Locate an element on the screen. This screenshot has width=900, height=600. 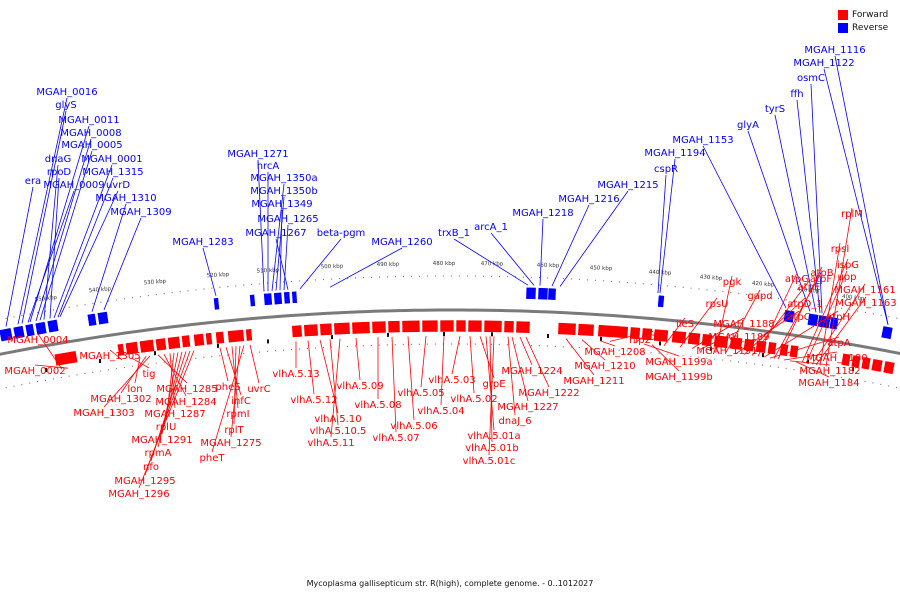
forward-gene-label: hlp2 is located at coordinates (640, 340).